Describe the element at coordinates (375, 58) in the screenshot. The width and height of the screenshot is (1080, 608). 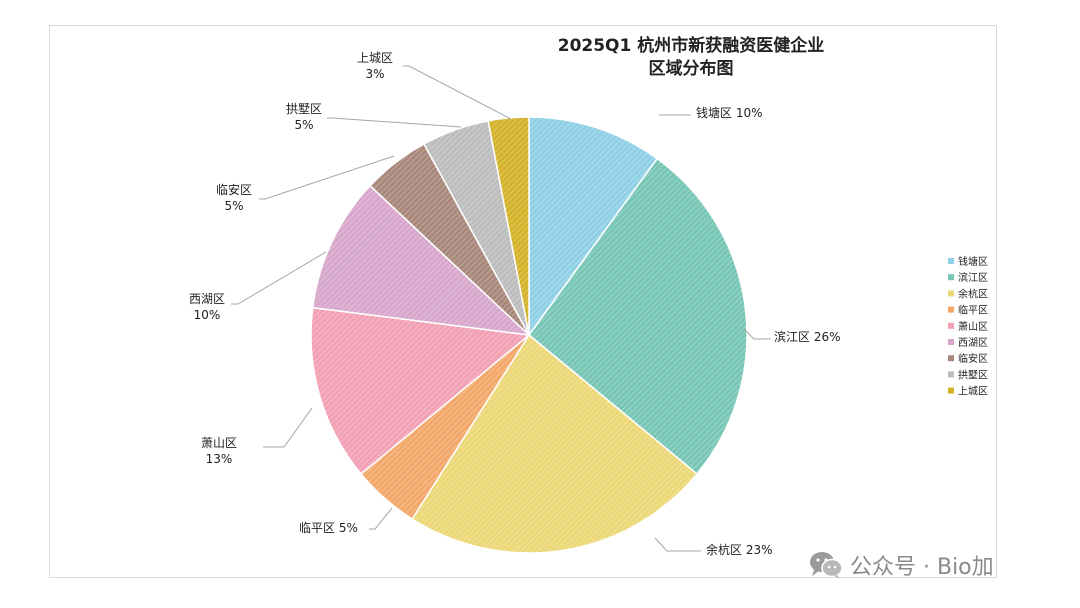
I see `slice-label: 上城区` at that location.